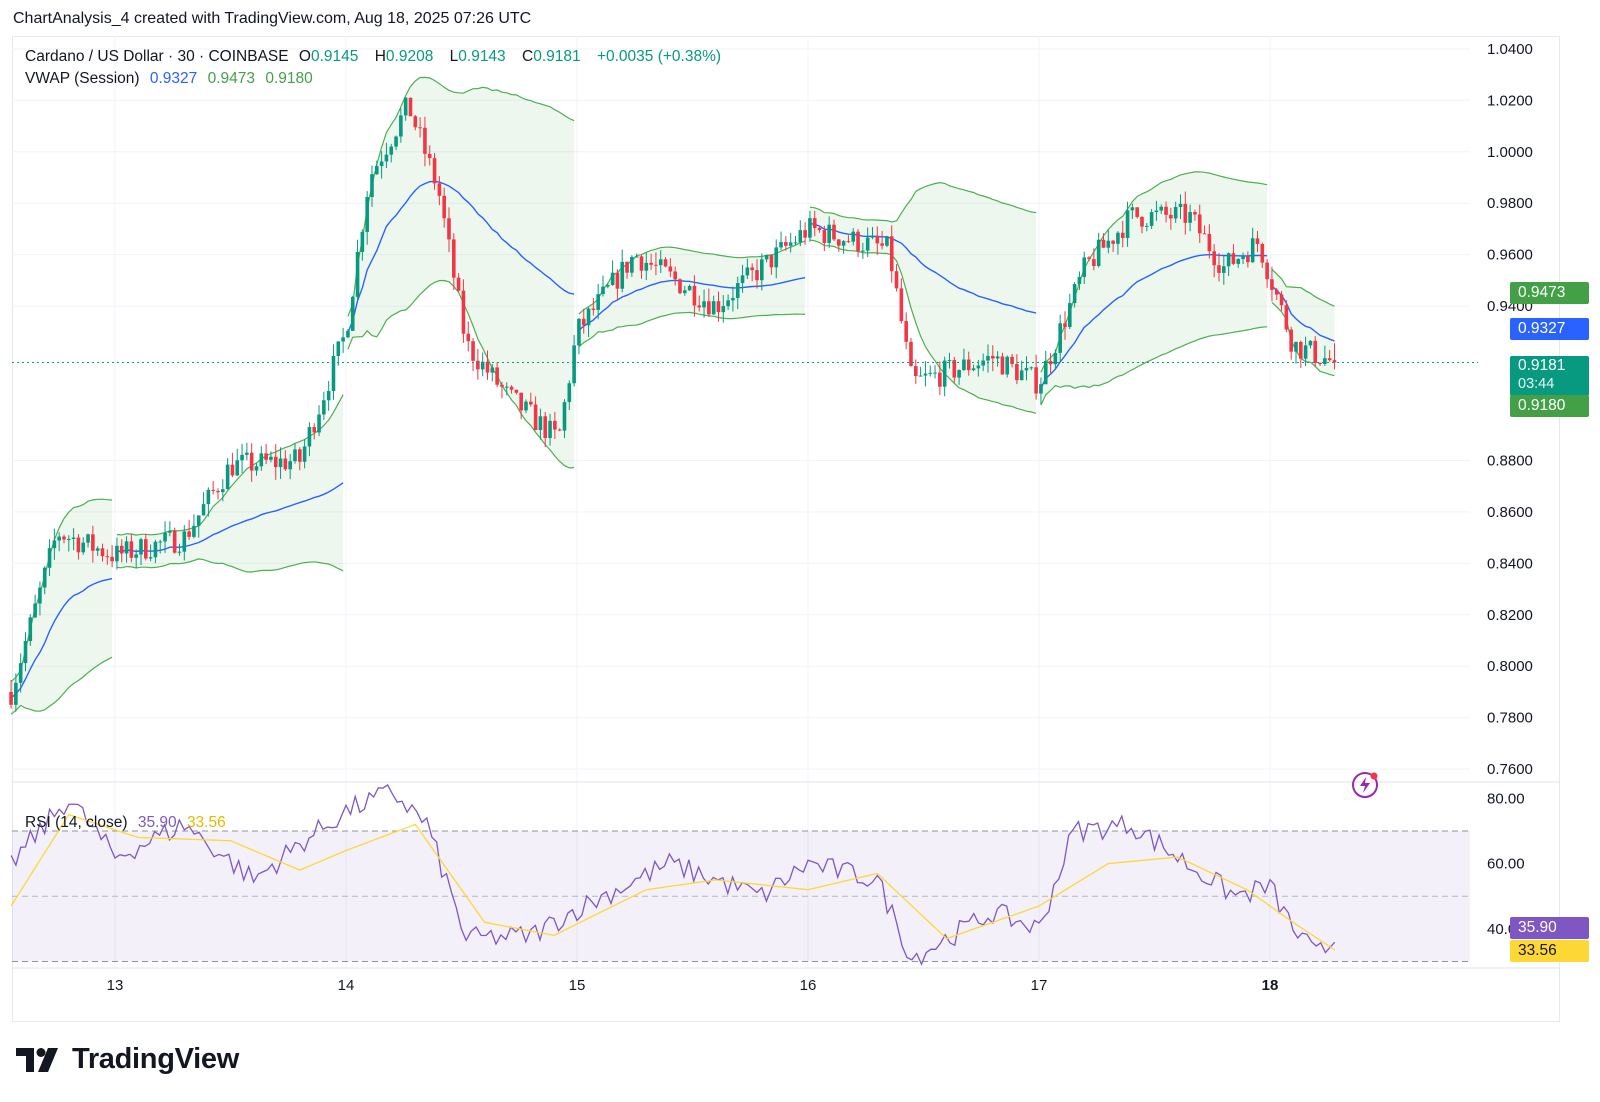 This screenshot has height=1102, width=1600. I want to click on vwap-lower-badge: 0.9180, so click(1549, 406).